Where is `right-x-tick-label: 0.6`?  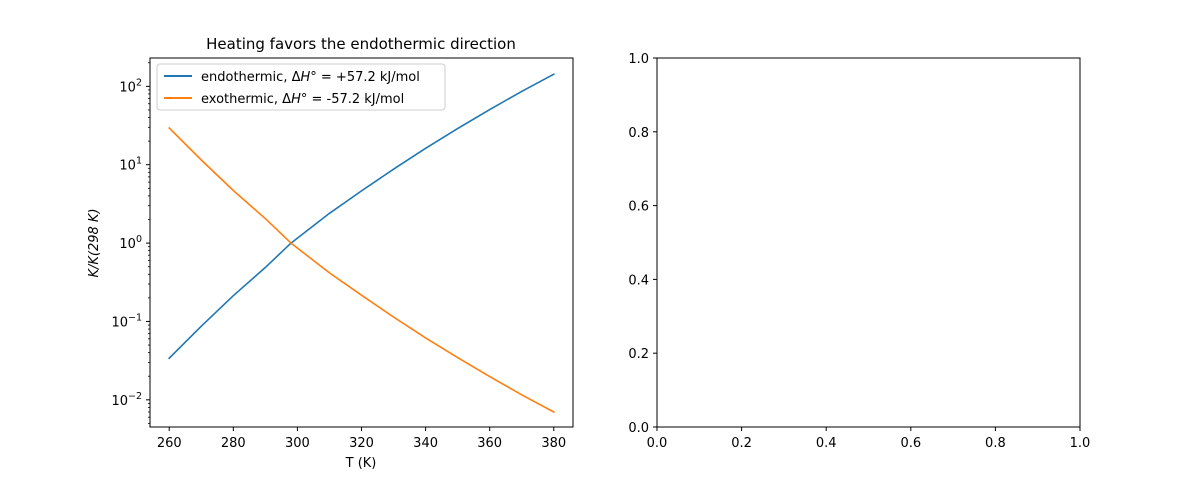
right-x-tick-label: 0.6 is located at coordinates (910, 443).